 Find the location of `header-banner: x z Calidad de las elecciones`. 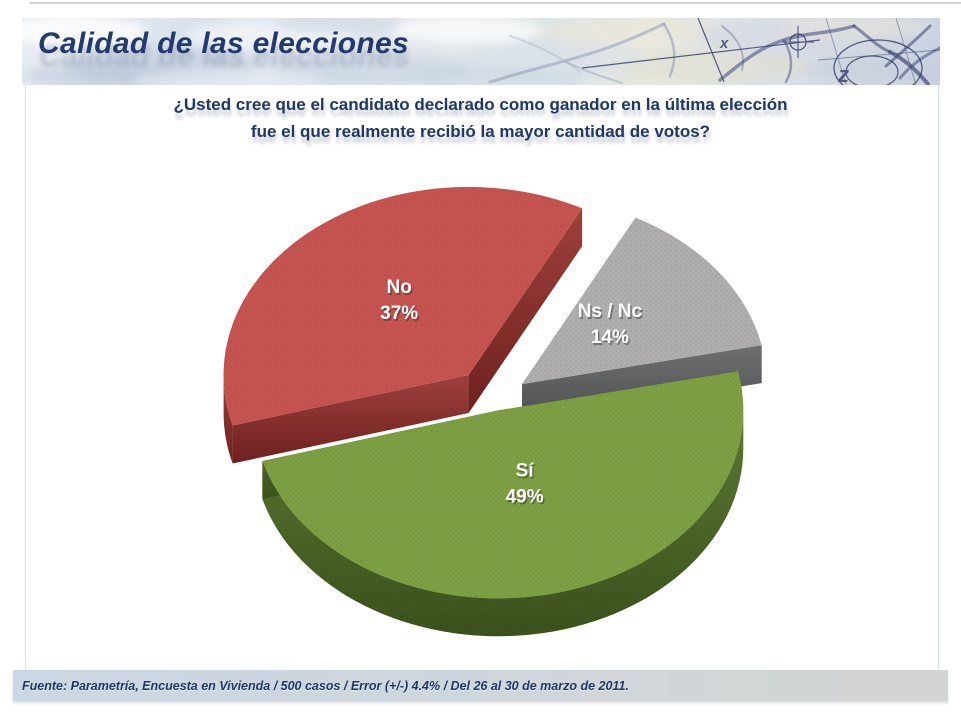

header-banner: x z Calidad de las elecciones is located at coordinates (481, 51).